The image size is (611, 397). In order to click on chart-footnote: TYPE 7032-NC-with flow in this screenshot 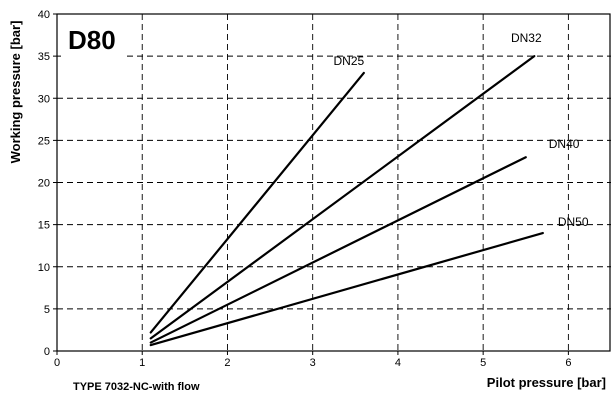, I will do `click(136, 387)`.